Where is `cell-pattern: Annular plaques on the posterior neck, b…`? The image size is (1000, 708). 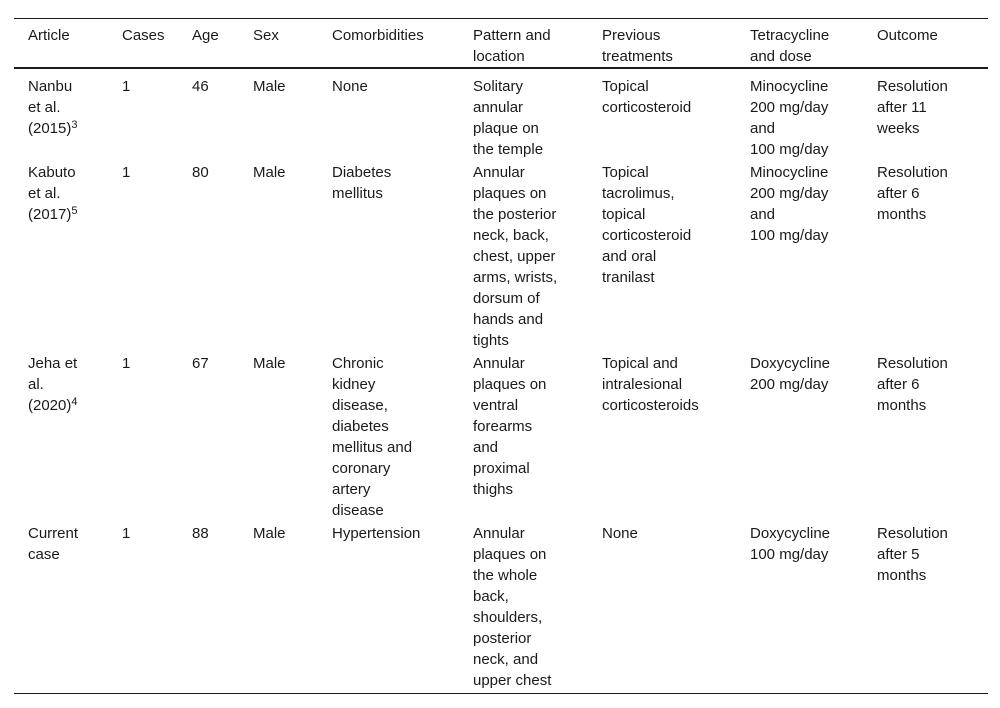
cell-pattern: Annular plaques on the posterior neck, b… is located at coordinates (515, 256).